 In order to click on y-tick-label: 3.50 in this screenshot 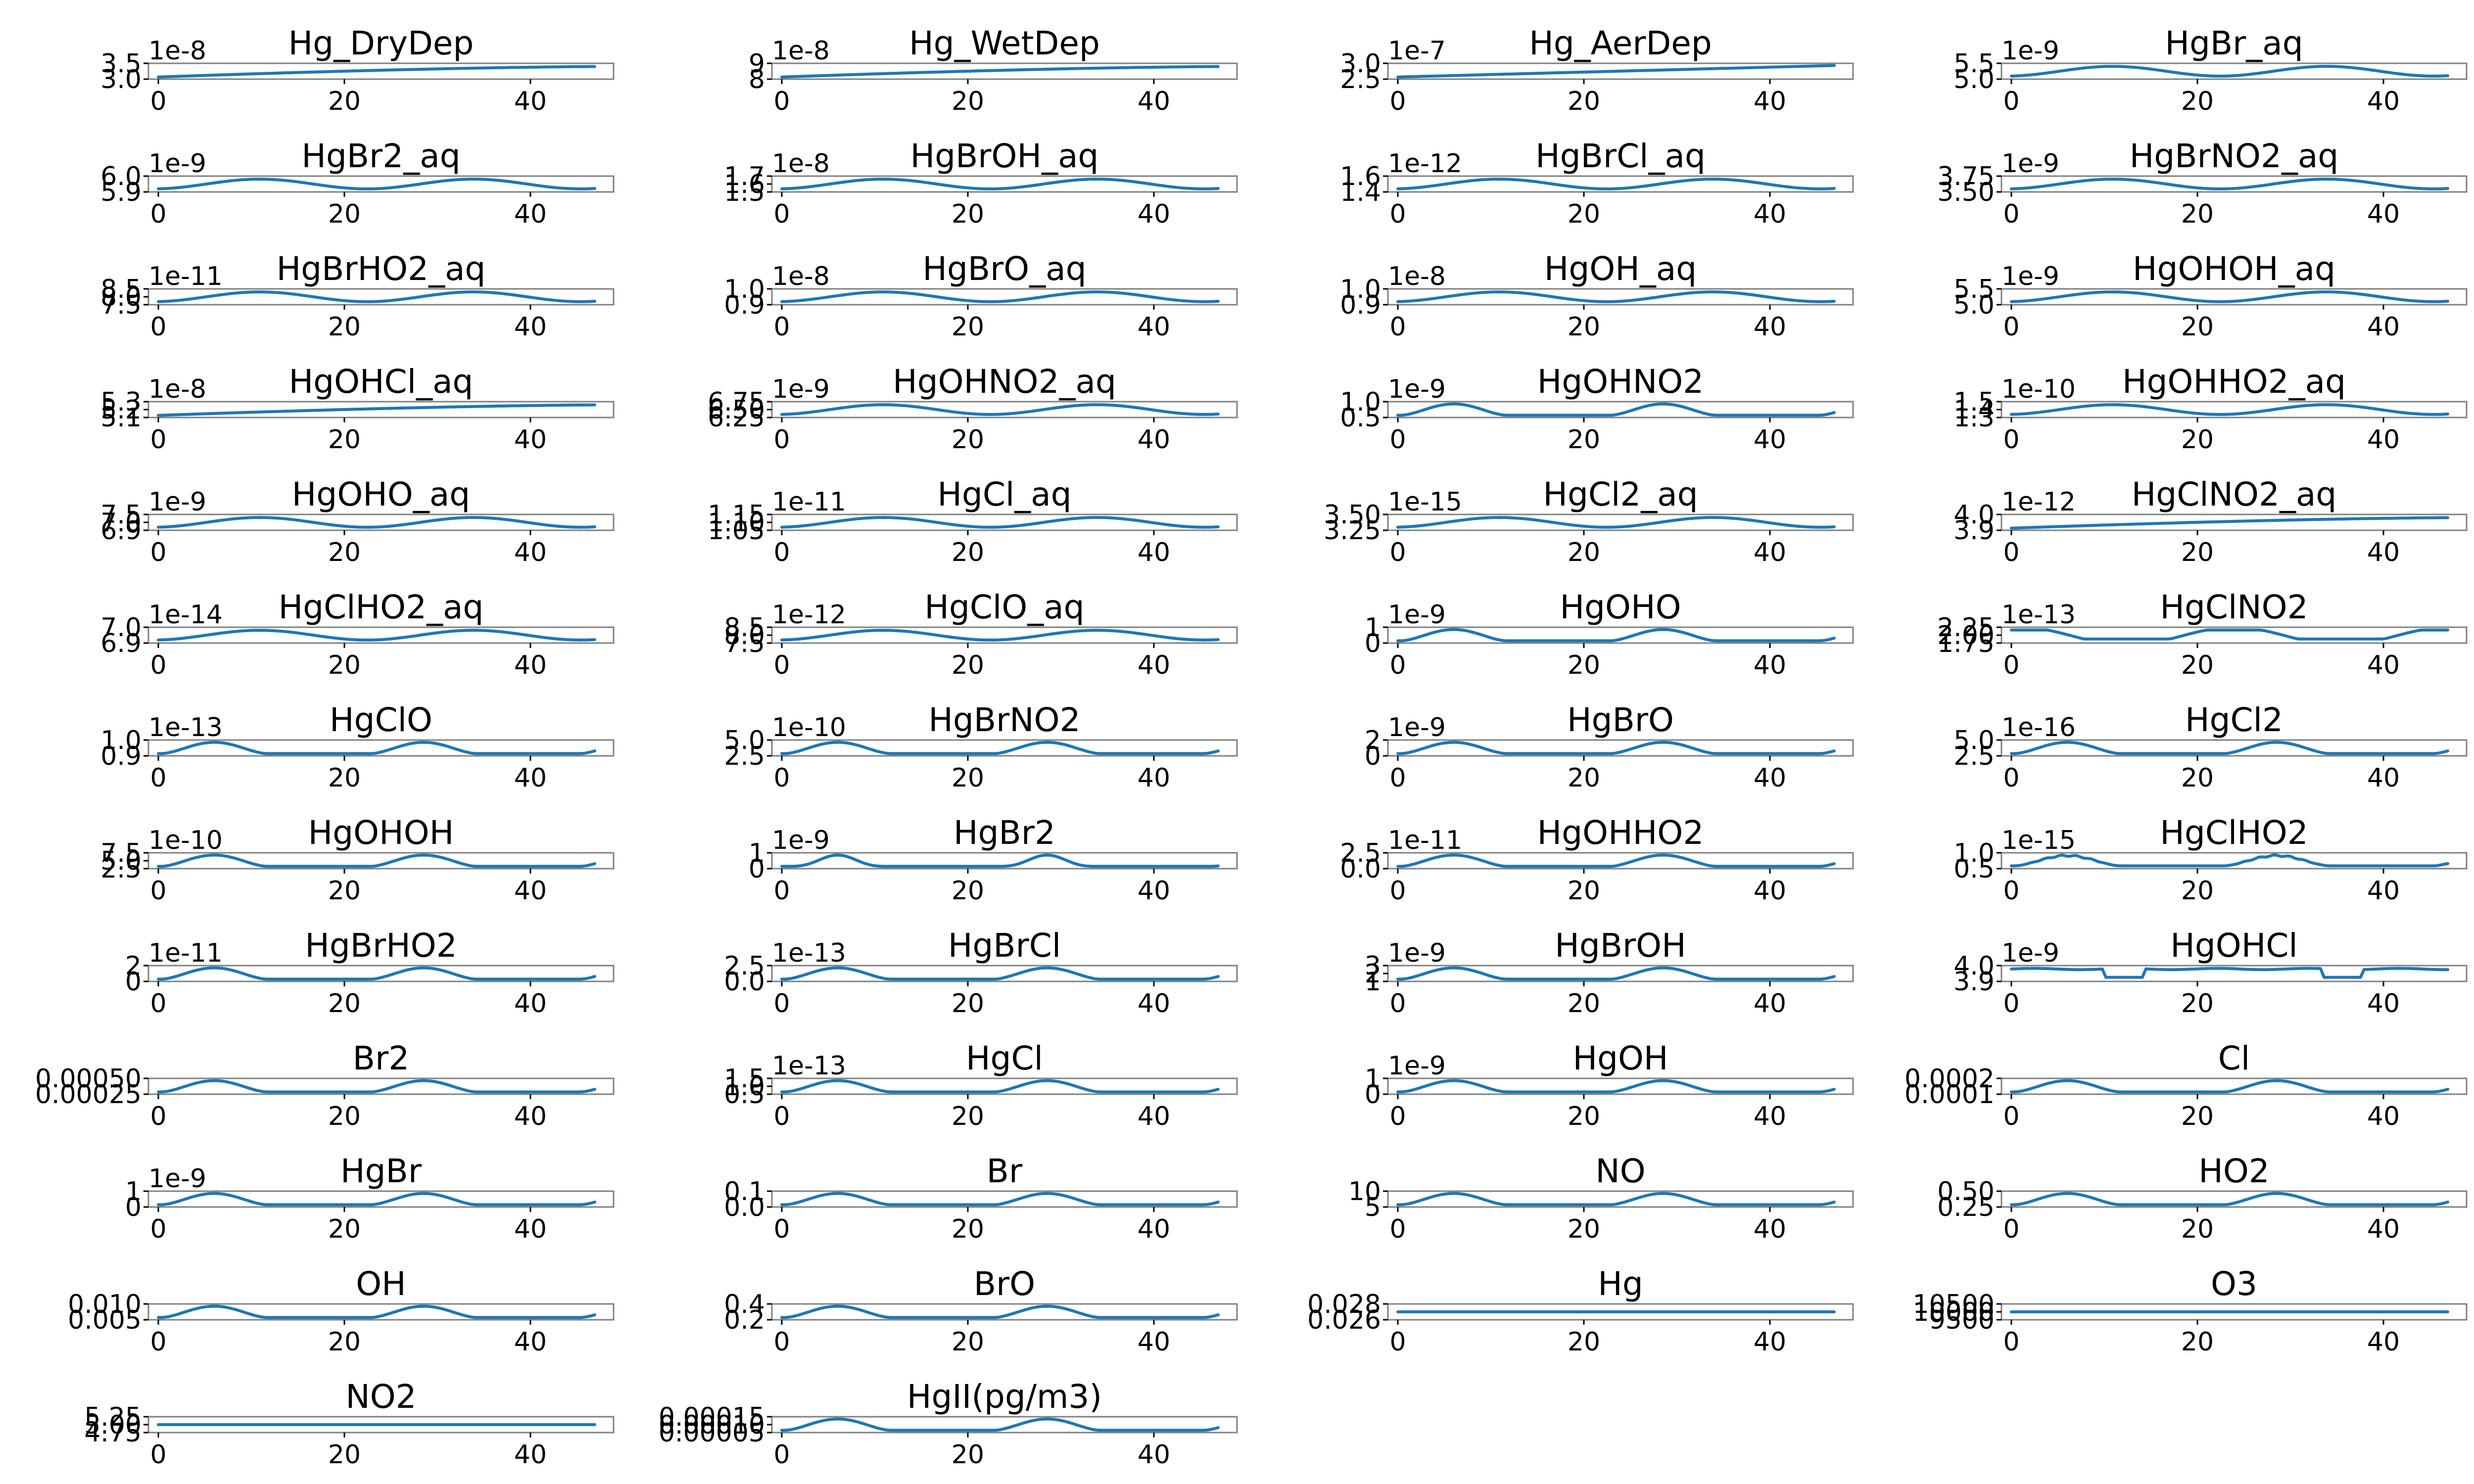, I will do `click(1966, 192)`.